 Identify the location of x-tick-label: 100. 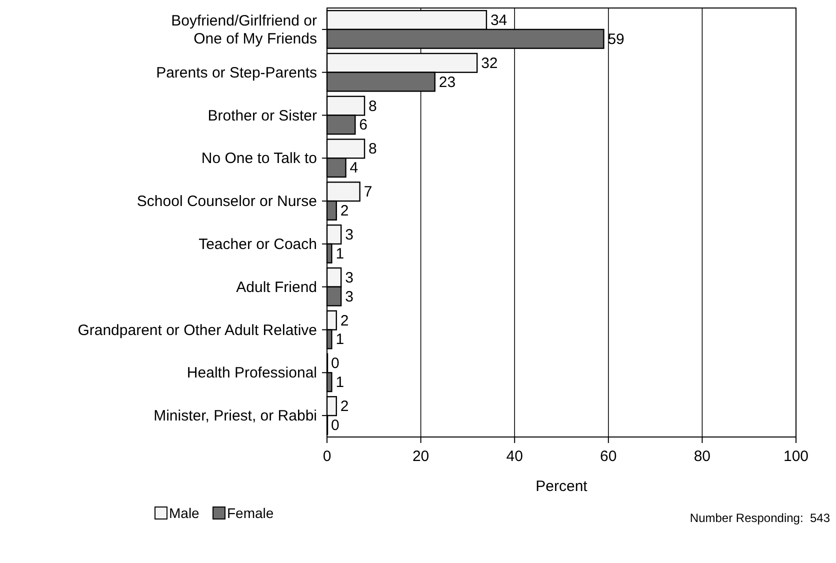
(796, 456).